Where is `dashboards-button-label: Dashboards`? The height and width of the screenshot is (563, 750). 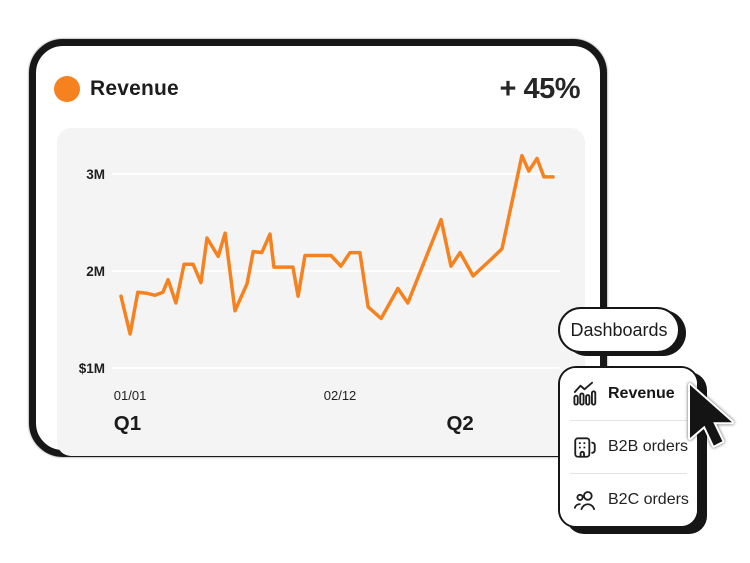 dashboards-button-label: Dashboards is located at coordinates (619, 329).